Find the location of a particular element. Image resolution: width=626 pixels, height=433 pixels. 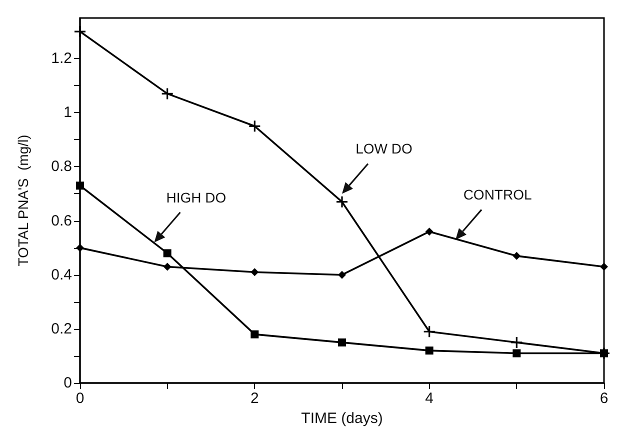

annotation: HIGH DO is located at coordinates (196, 197).